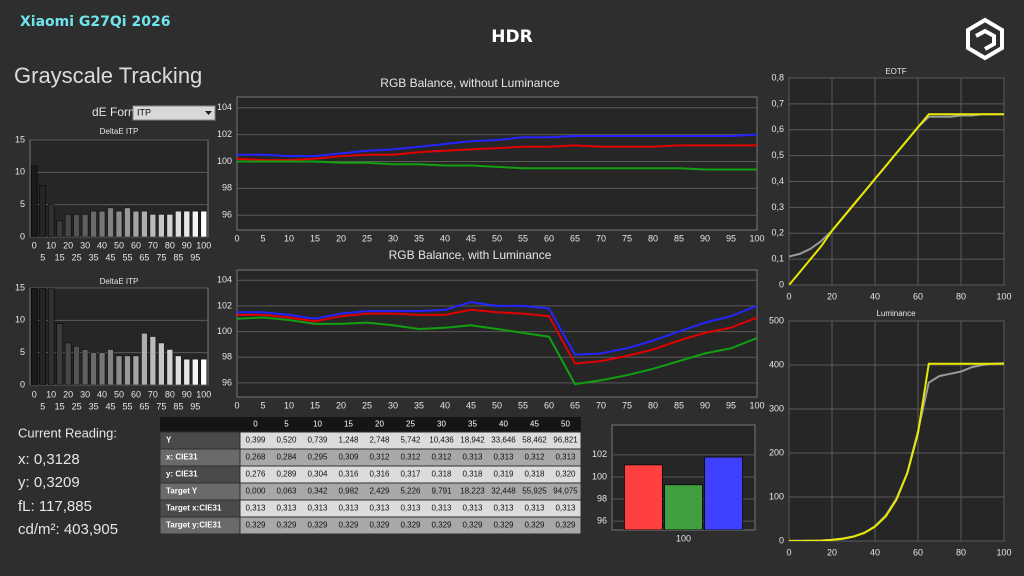 This screenshot has height=576, width=1024. Describe the element at coordinates (565, 474) in the screenshot. I see `table-cell: 0,320` at that location.